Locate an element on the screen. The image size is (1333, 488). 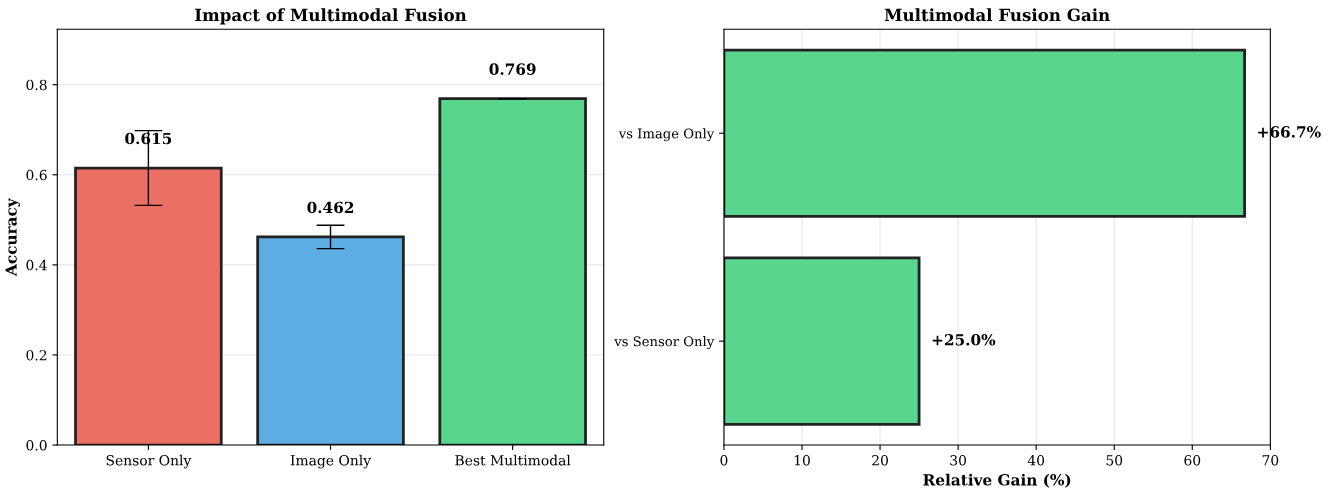
y-tick-label: 0.0 is located at coordinates (36, 445).